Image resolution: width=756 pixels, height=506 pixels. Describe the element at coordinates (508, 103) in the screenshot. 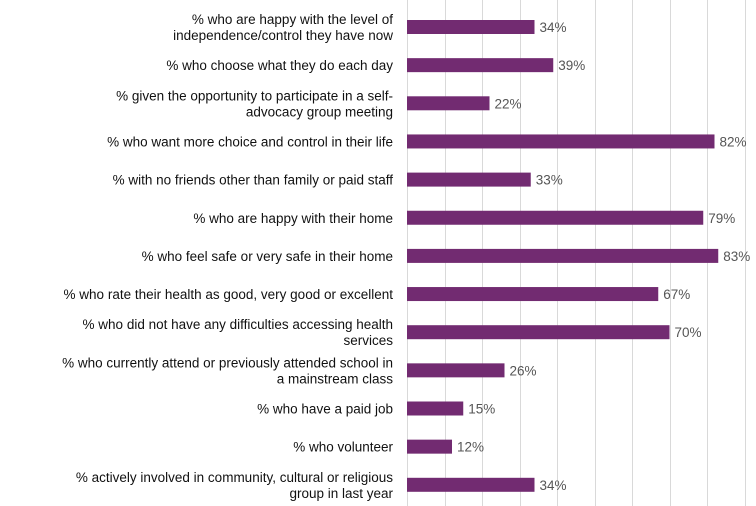

I see `value-label-2: 22%` at that location.